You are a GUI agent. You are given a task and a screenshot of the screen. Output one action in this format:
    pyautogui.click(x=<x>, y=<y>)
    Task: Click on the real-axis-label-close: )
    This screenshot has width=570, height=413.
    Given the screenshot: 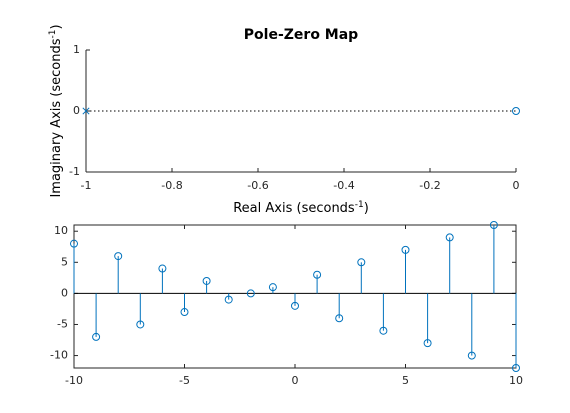 What is the action you would take?
    pyautogui.click(x=366, y=208)
    